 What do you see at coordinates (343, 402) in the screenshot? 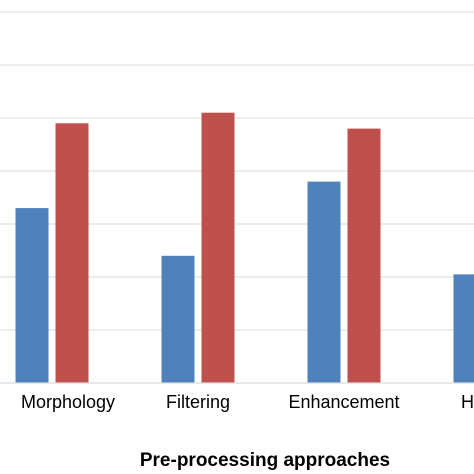
I see `x-tick-label: Enhancement` at bounding box center [343, 402].